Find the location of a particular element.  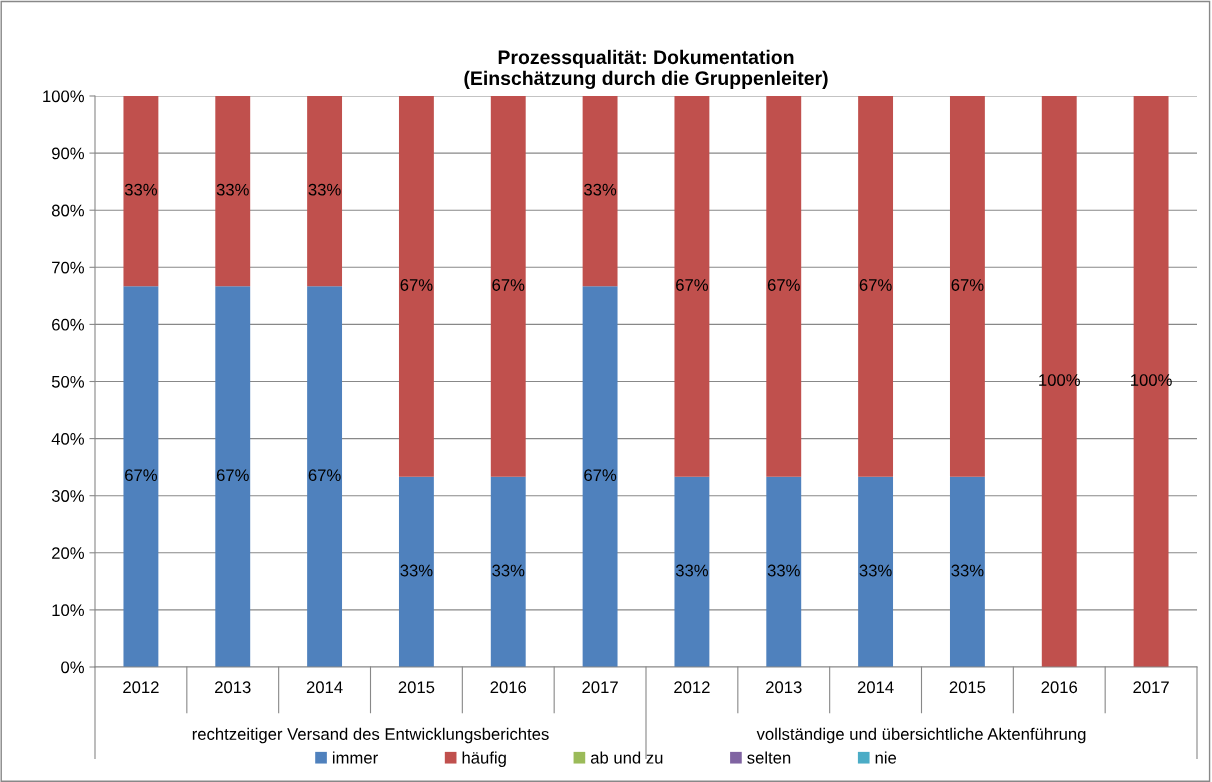

y-tick-label: 0% is located at coordinates (72, 667).